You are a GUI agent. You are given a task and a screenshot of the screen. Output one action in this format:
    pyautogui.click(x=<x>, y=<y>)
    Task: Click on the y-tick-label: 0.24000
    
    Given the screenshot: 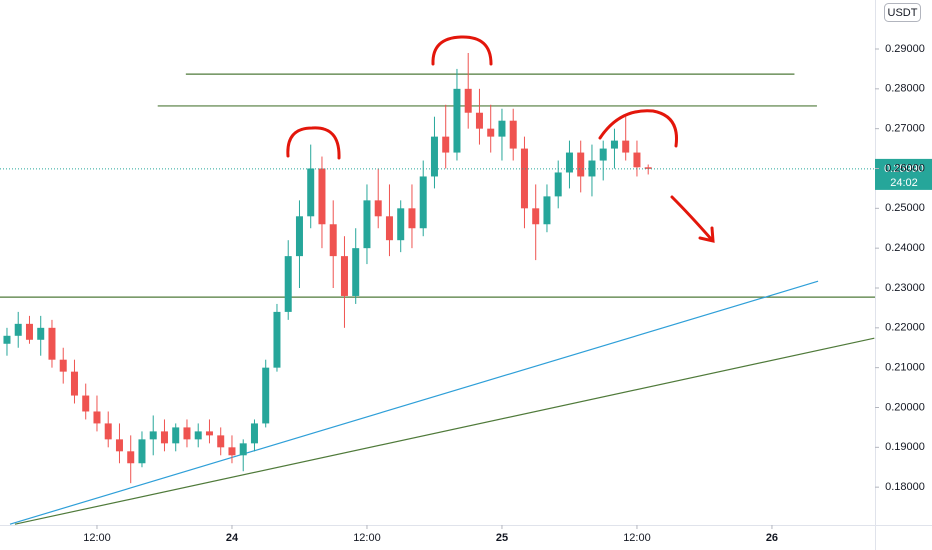 What is the action you would take?
    pyautogui.click(x=905, y=248)
    